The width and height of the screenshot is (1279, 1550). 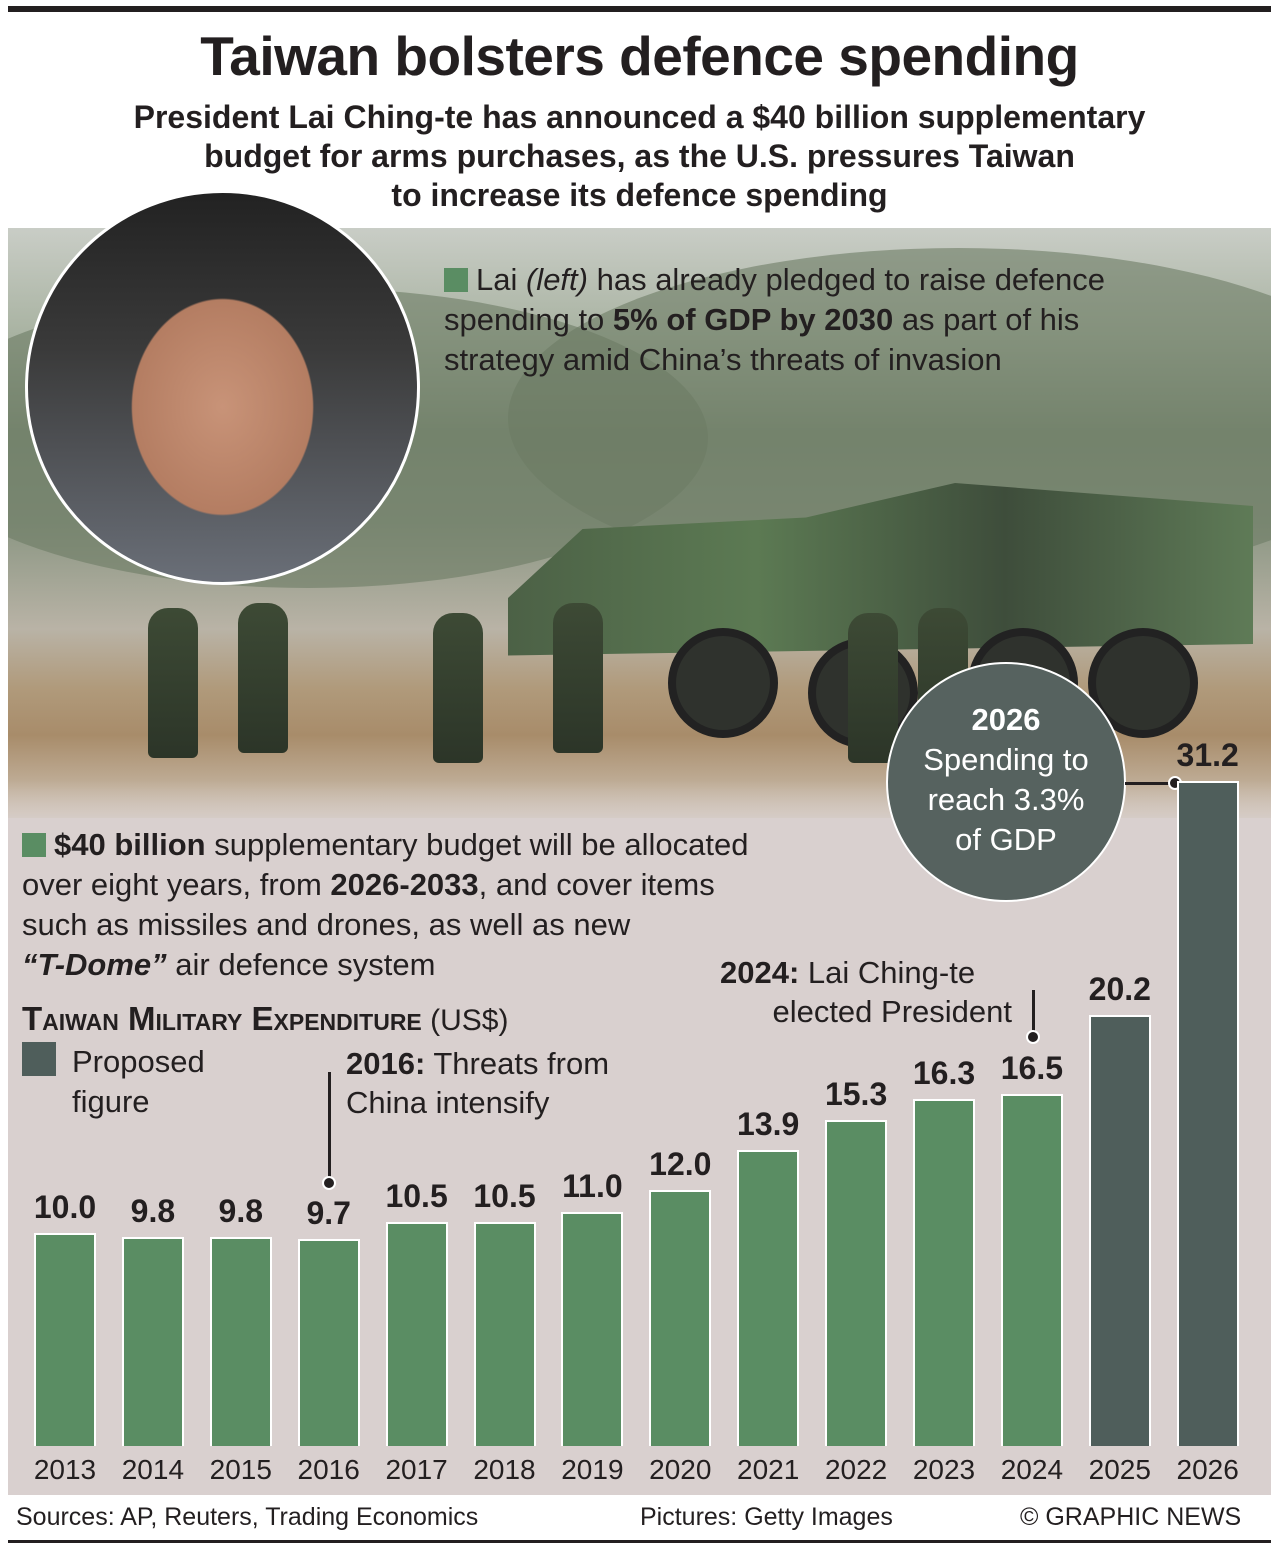 What do you see at coordinates (639, 1541) in the screenshot?
I see `bottom-rule` at bounding box center [639, 1541].